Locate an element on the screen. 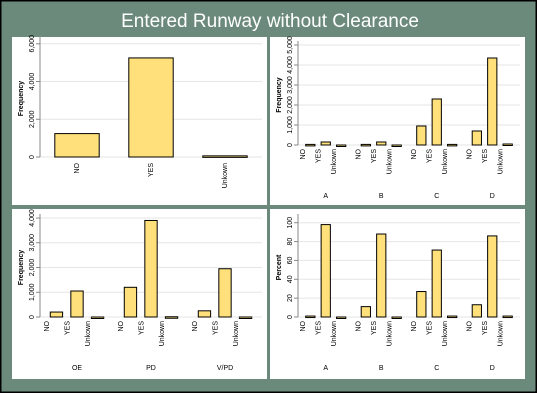 Image resolution: width=537 pixels, height=393 pixels. y-tick-label: 60 is located at coordinates (290, 260).